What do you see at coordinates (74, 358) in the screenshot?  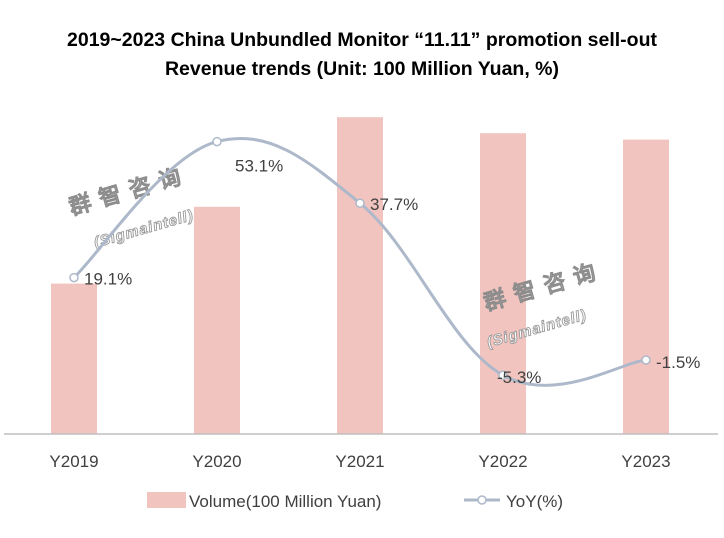 I see `bar-y2019` at bounding box center [74, 358].